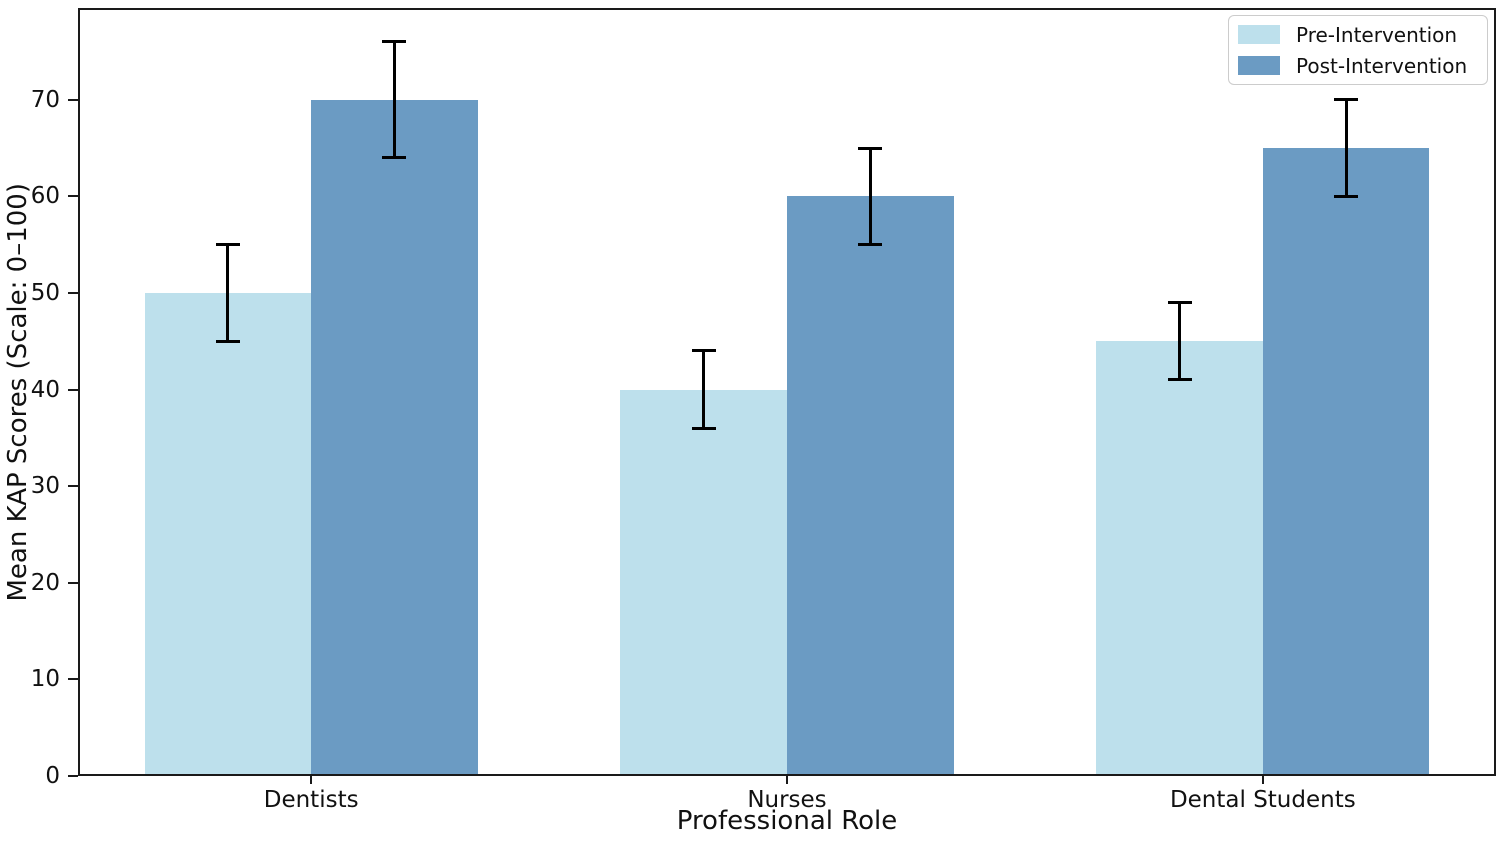  I want to click on bar-pre-intervention-dental-students, so click(1179, 558).